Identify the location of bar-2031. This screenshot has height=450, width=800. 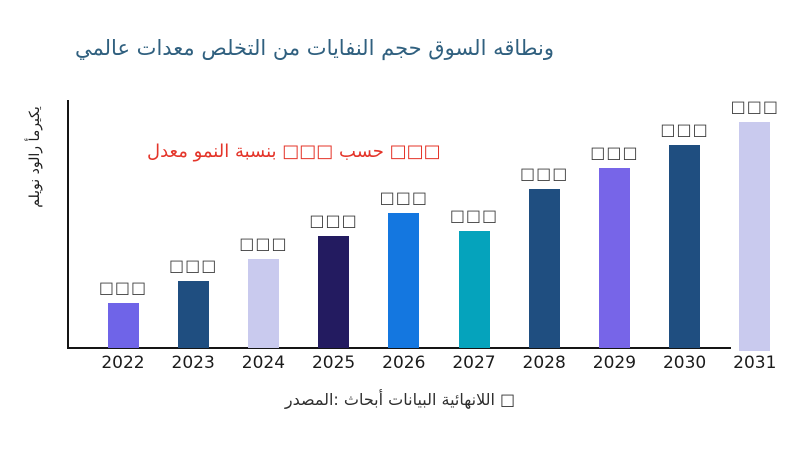
(755, 236).